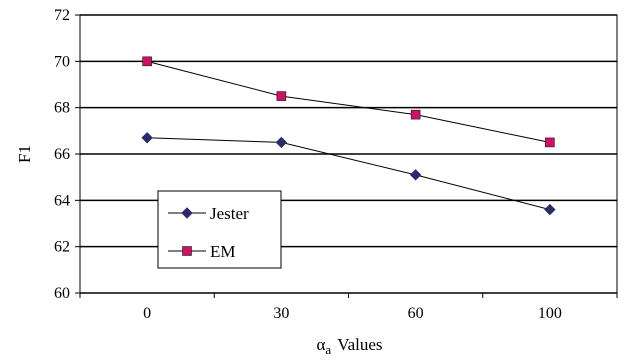 This screenshot has height=360, width=637. Describe the element at coordinates (187, 213) in the screenshot. I see `legend-marker-jester` at that location.